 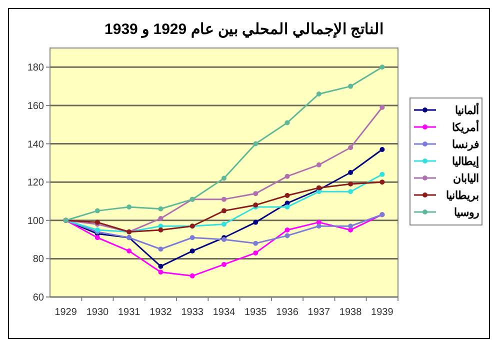 I want to click on x-tick-label: 1938, so click(x=350, y=312).